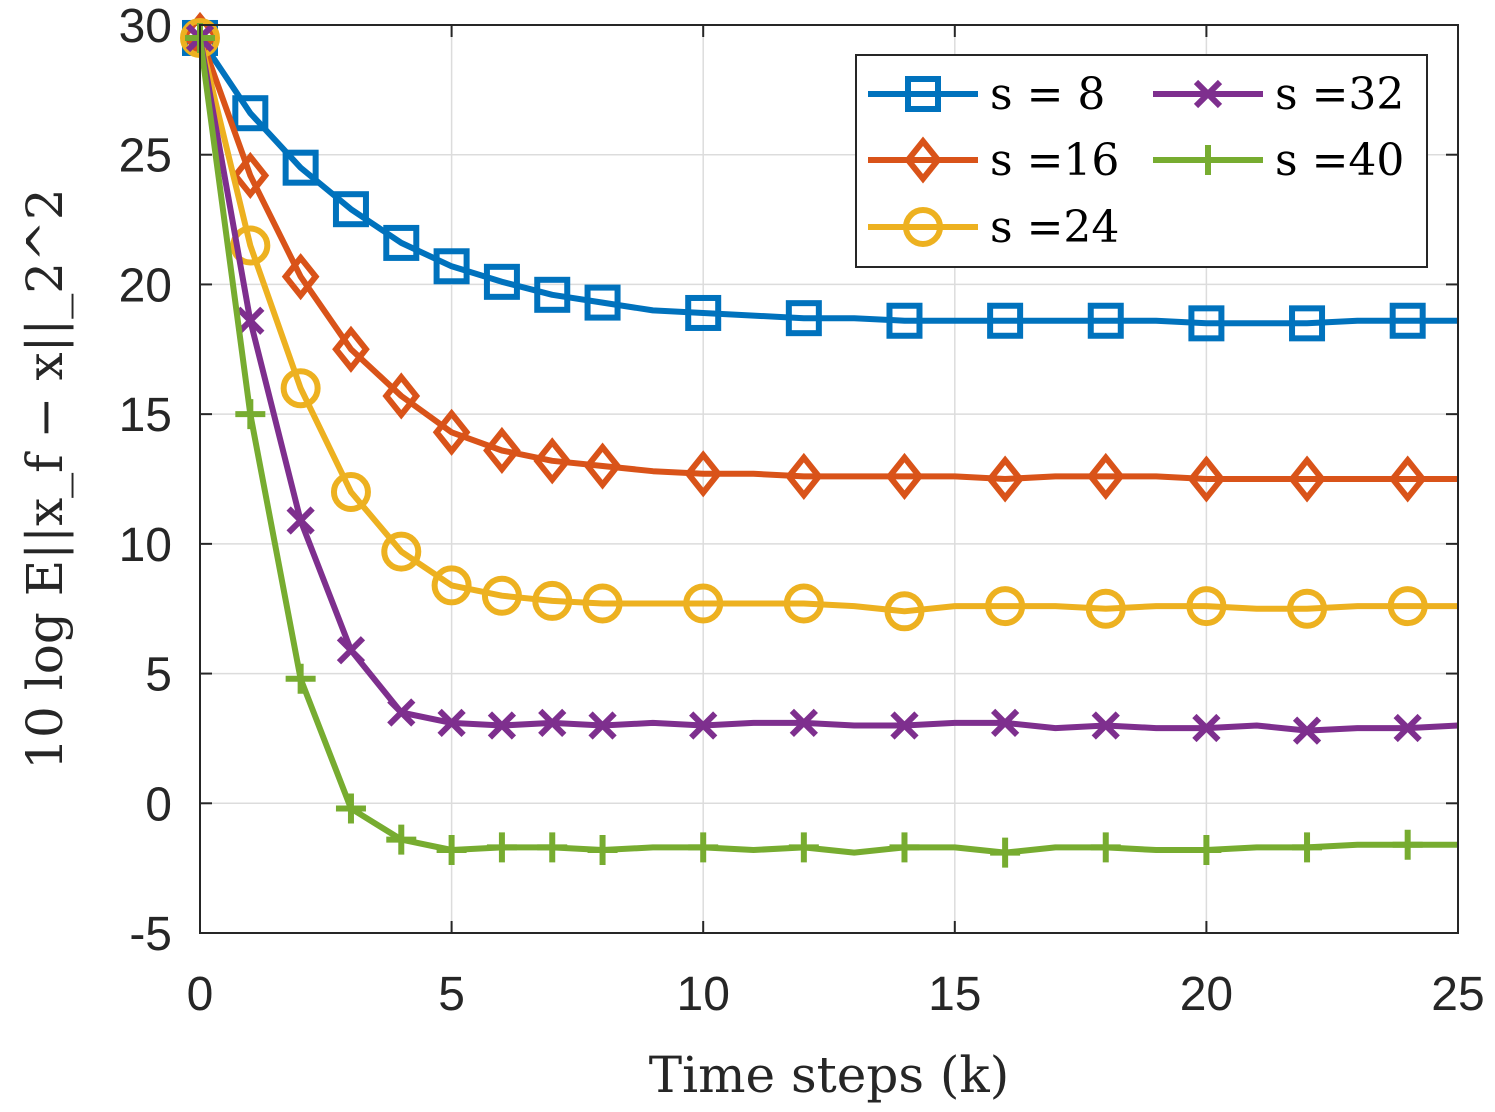 The width and height of the screenshot is (1495, 1112). I want to click on legend: s = 8 s =16 s =24 s =32 s =40, so click(1141, 161).